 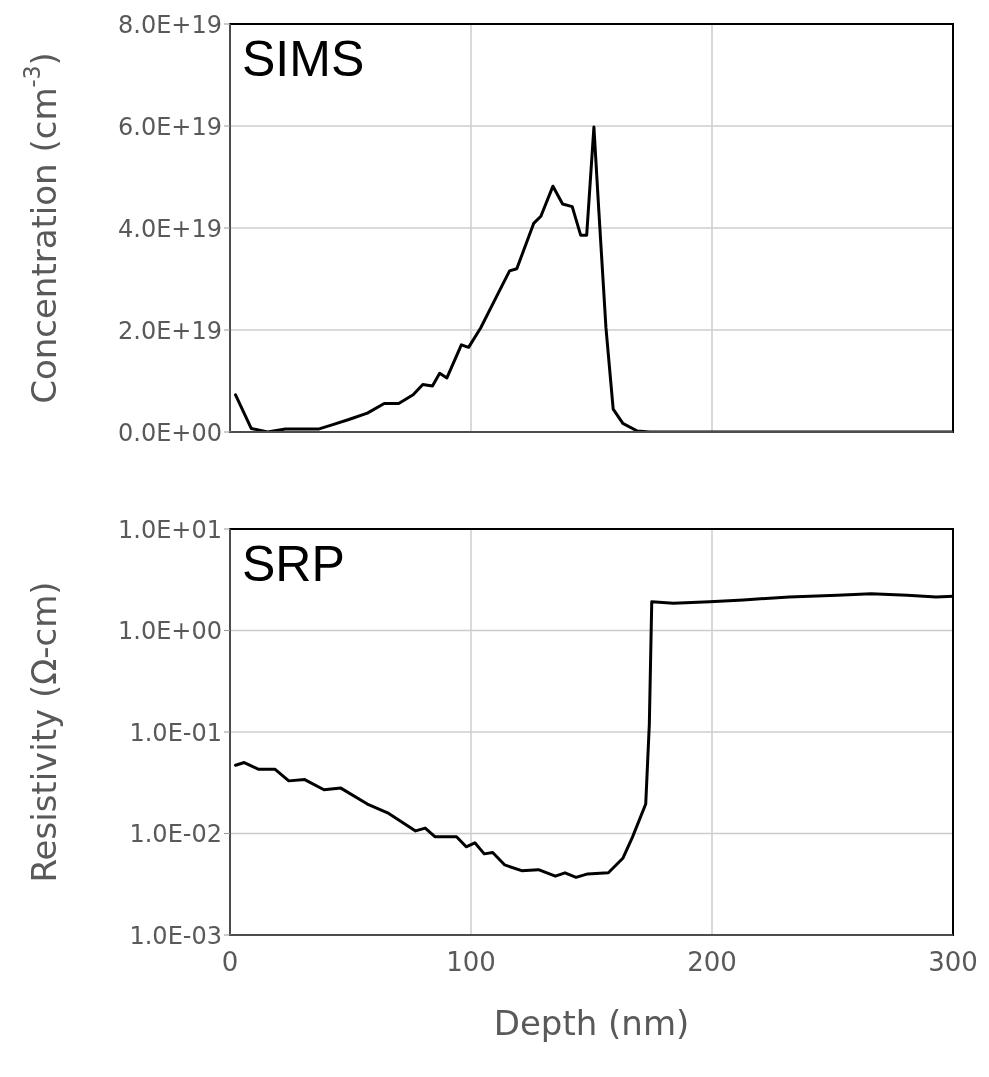 I want to click on y-tick-label: 1.0E-02, so click(x=175, y=834).